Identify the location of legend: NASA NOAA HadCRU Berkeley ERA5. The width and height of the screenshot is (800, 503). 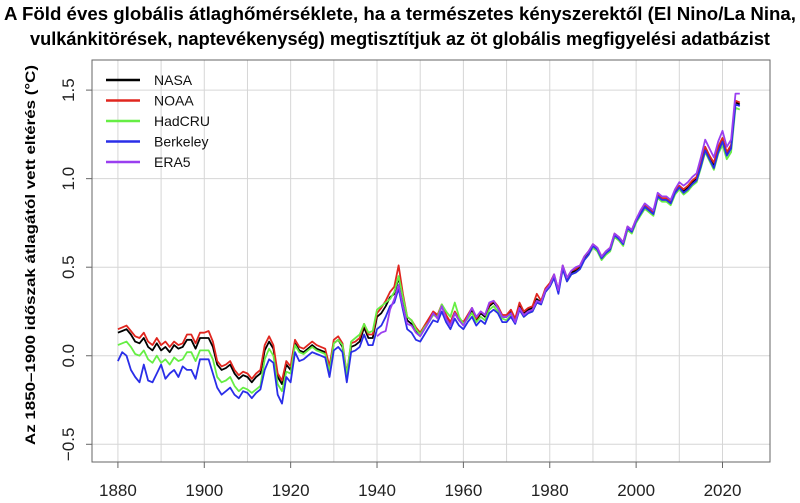
(158, 121).